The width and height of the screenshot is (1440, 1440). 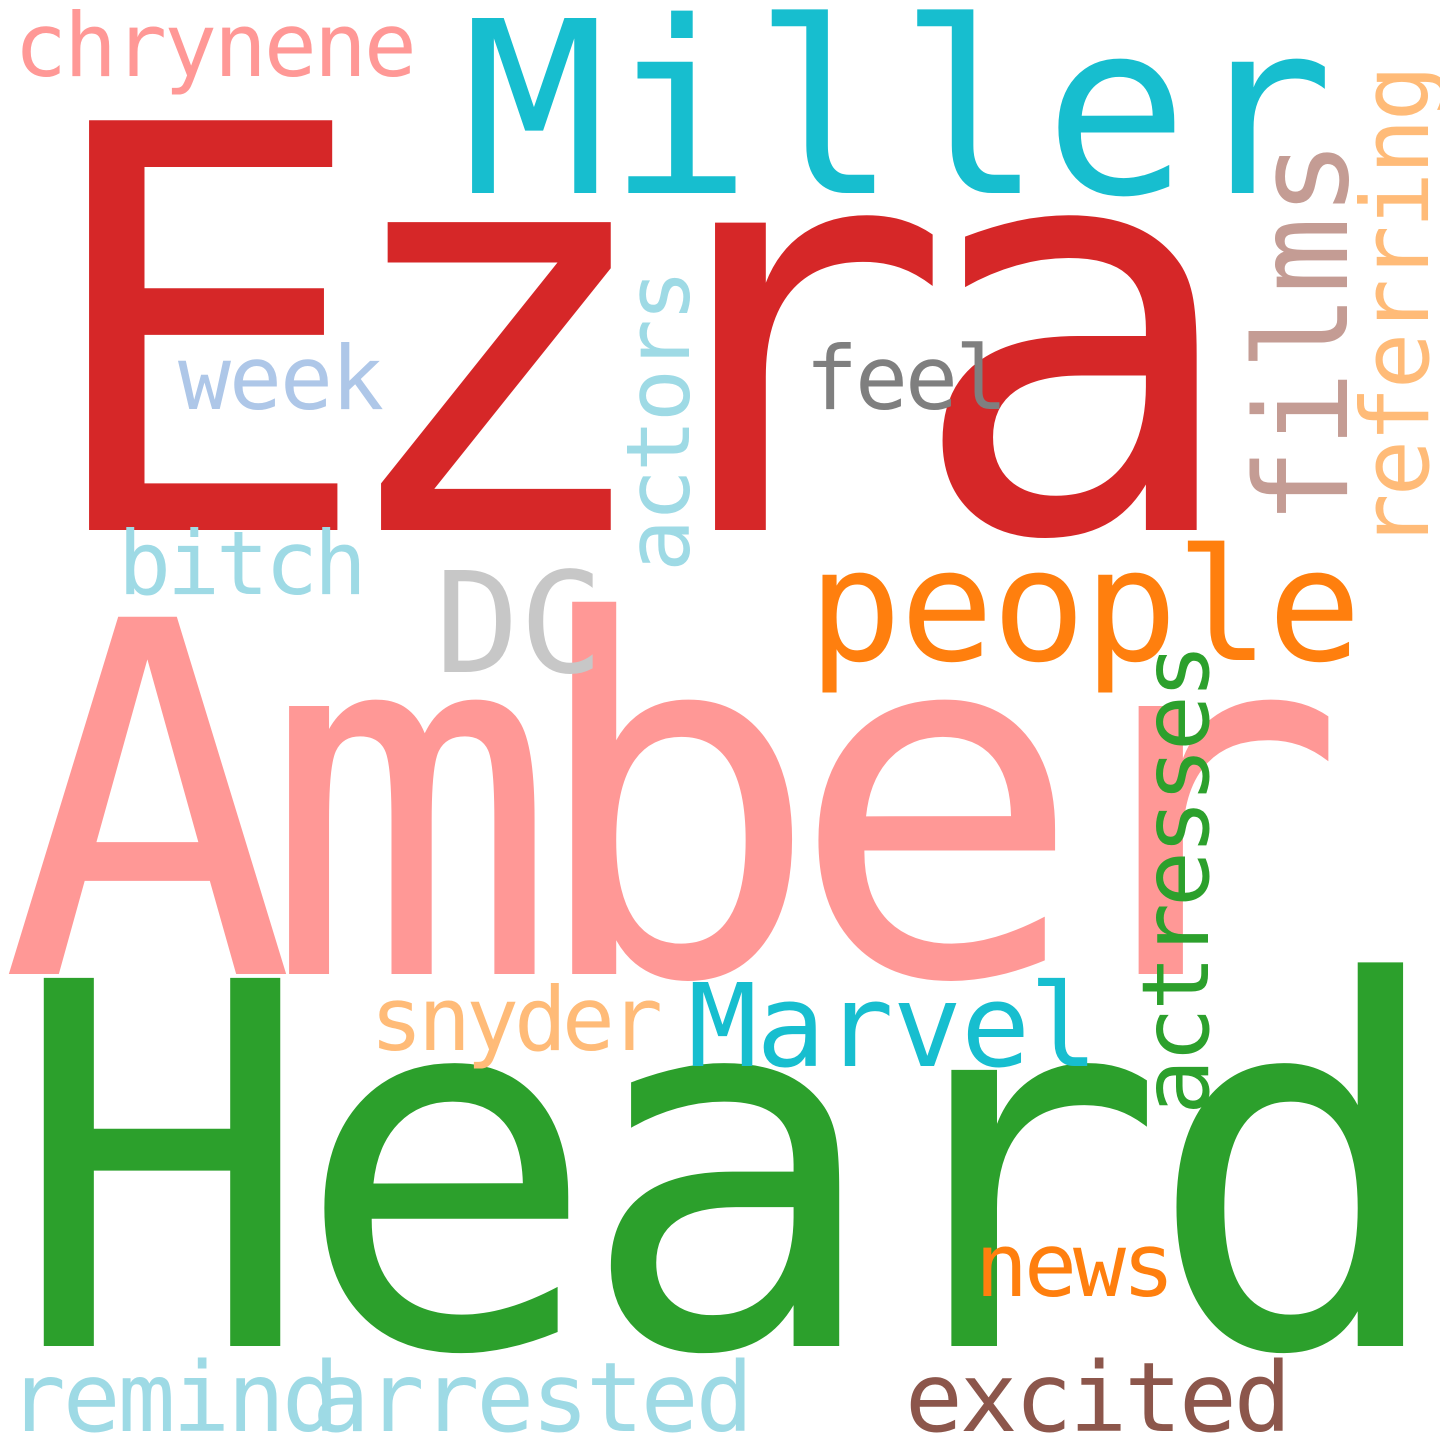 I want to click on word-dc: DC, so click(x=519, y=624).